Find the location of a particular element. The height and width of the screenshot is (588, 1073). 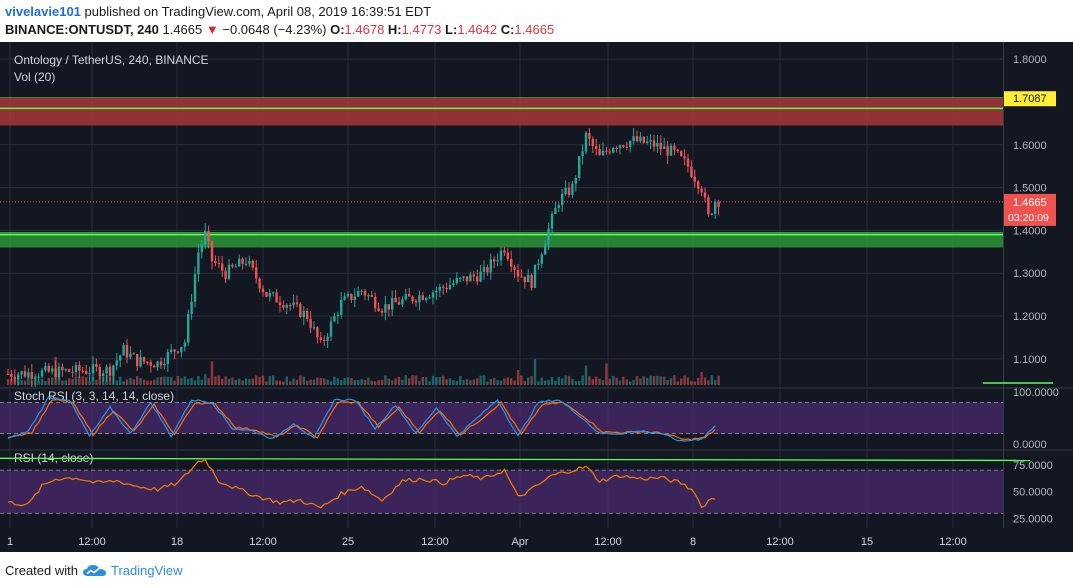

high-value: 1.4773 is located at coordinates (421, 29).